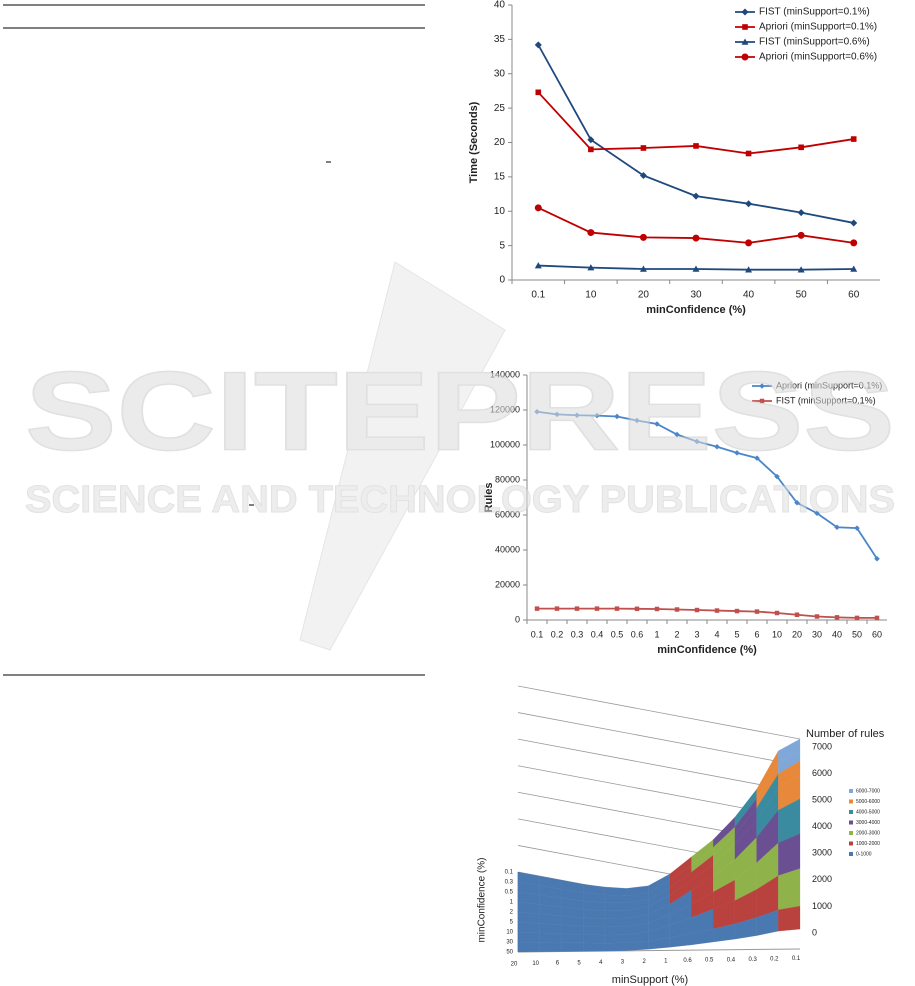  I want to click on y-tick-label: 15, so click(500, 177).